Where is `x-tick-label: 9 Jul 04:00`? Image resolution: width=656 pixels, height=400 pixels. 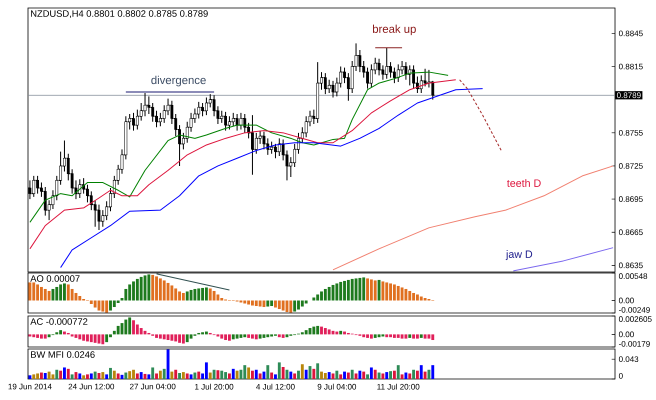 x-tick-label: 9 Jul 04:00 is located at coordinates (337, 387).